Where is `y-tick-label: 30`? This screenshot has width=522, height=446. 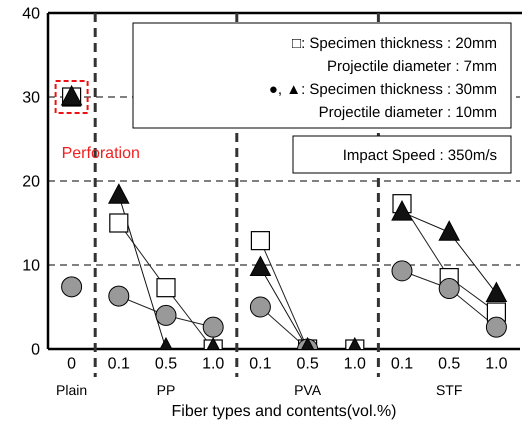 y-tick-label: 30 is located at coordinates (31, 98).